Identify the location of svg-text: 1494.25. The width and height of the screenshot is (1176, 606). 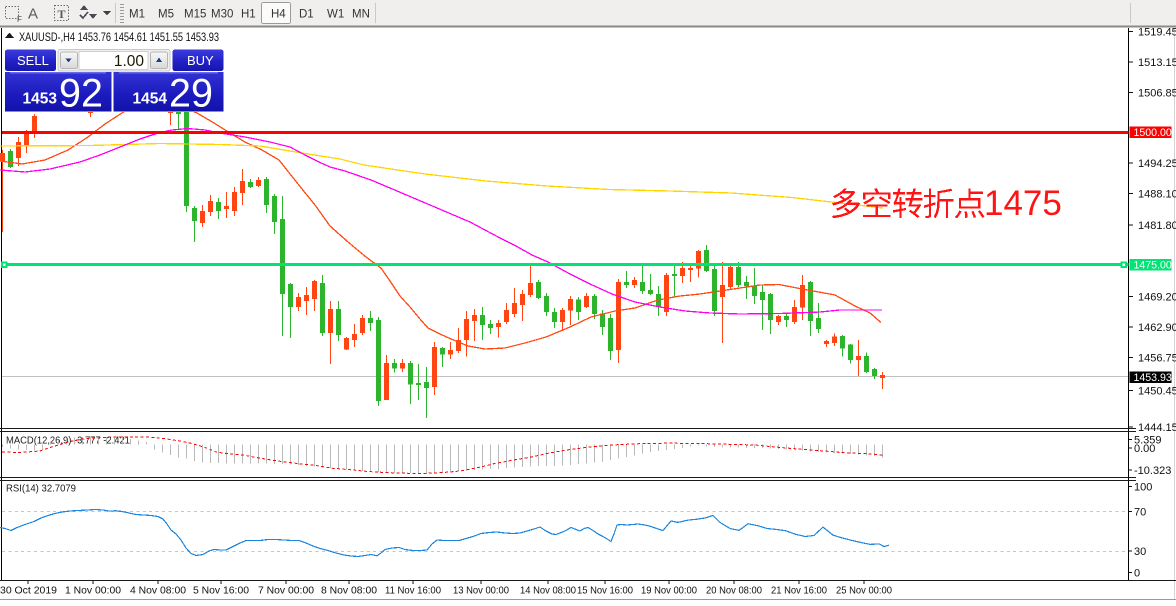
(1157, 164).